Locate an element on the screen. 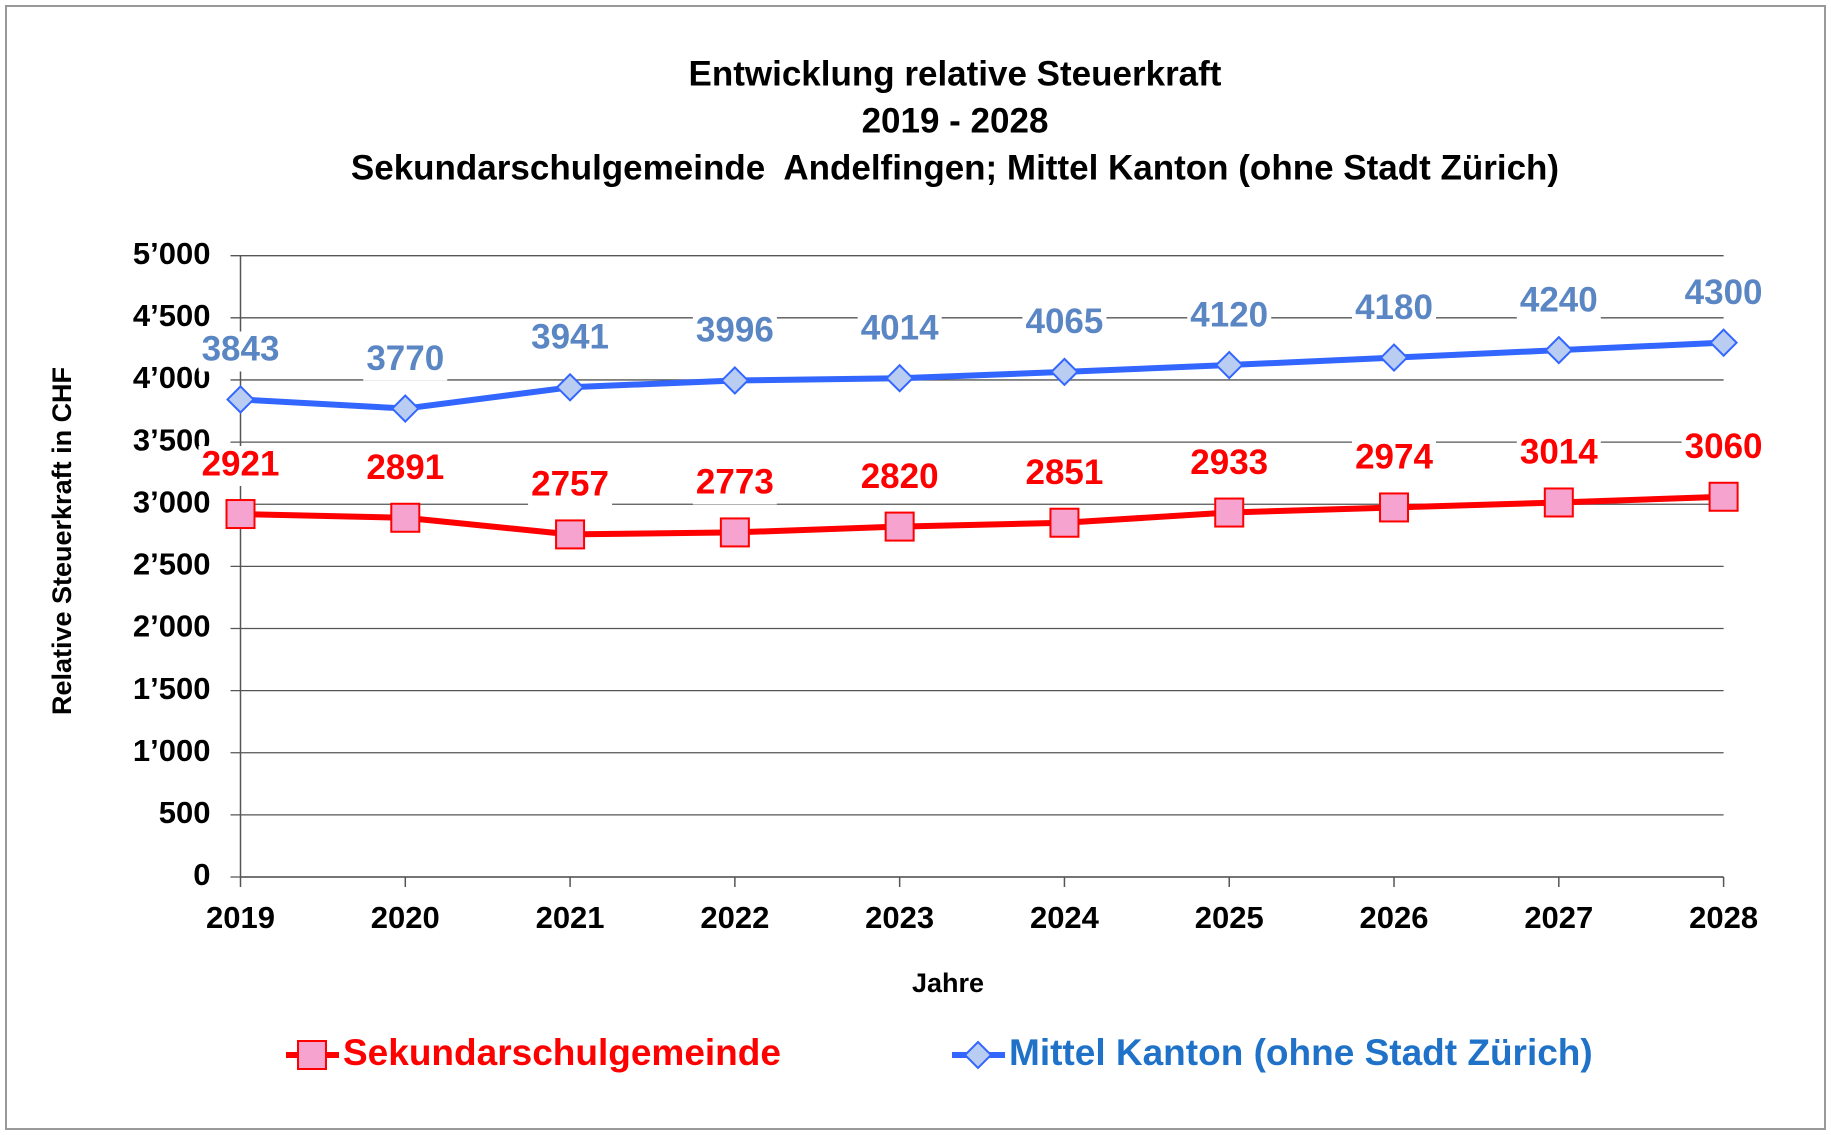 The image size is (1831, 1135). data-label: 4120 is located at coordinates (1229, 314).